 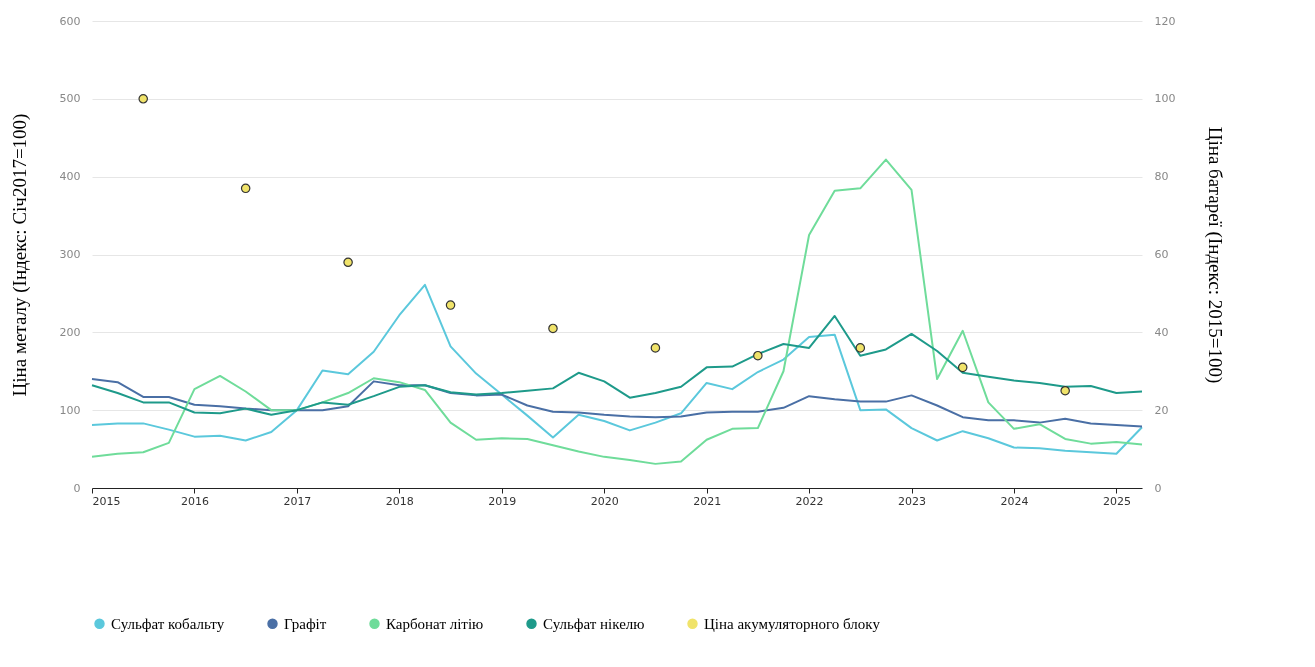 I want to click on y2-tick-label: 60, so click(x=1161, y=254).